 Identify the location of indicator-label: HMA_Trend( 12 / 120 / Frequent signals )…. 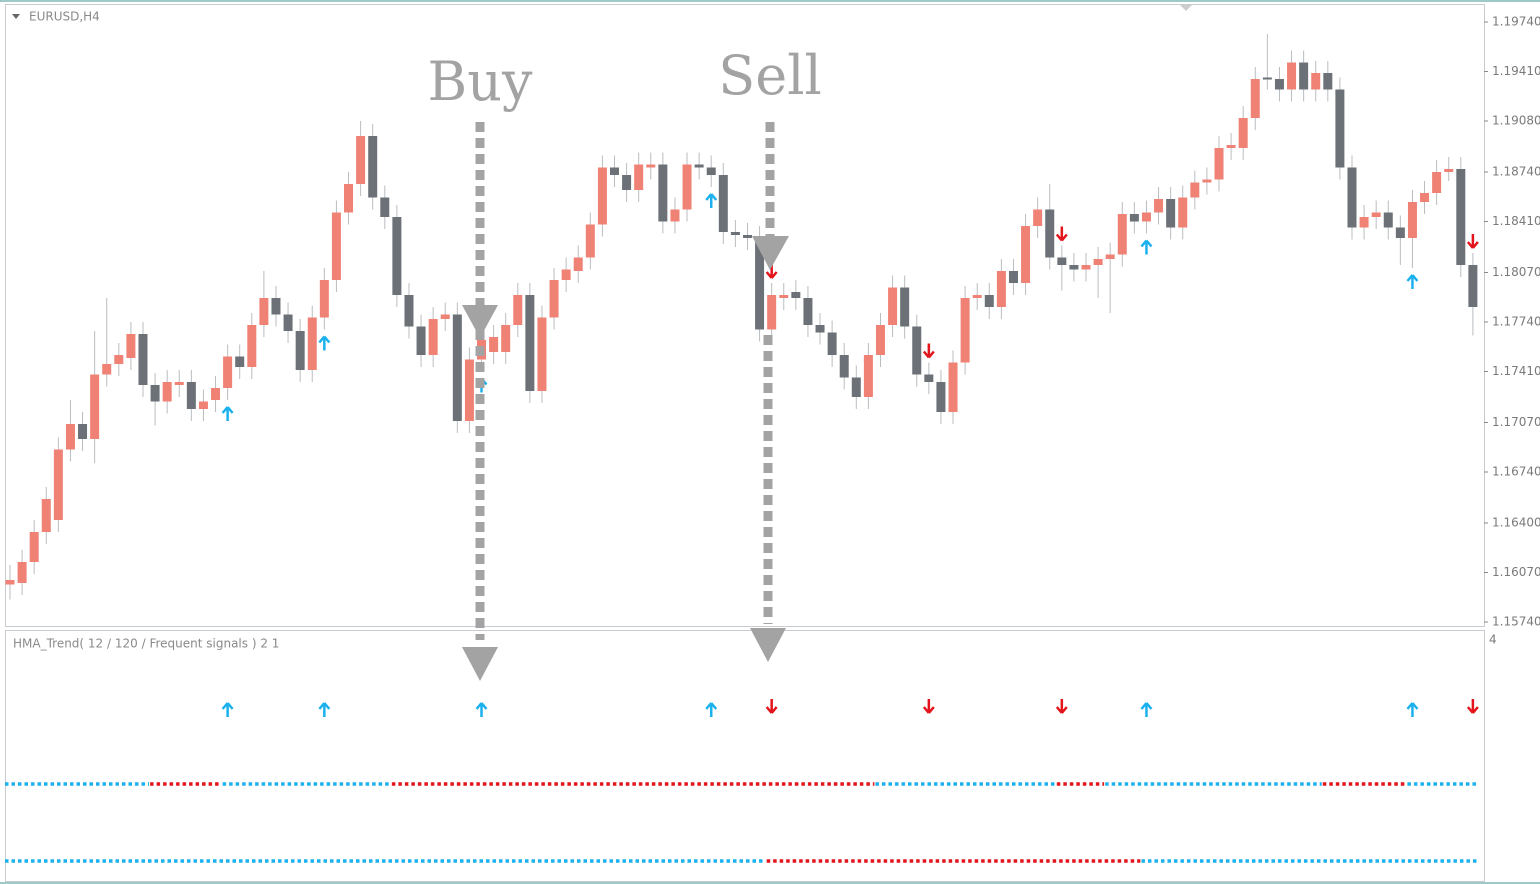
(146, 644).